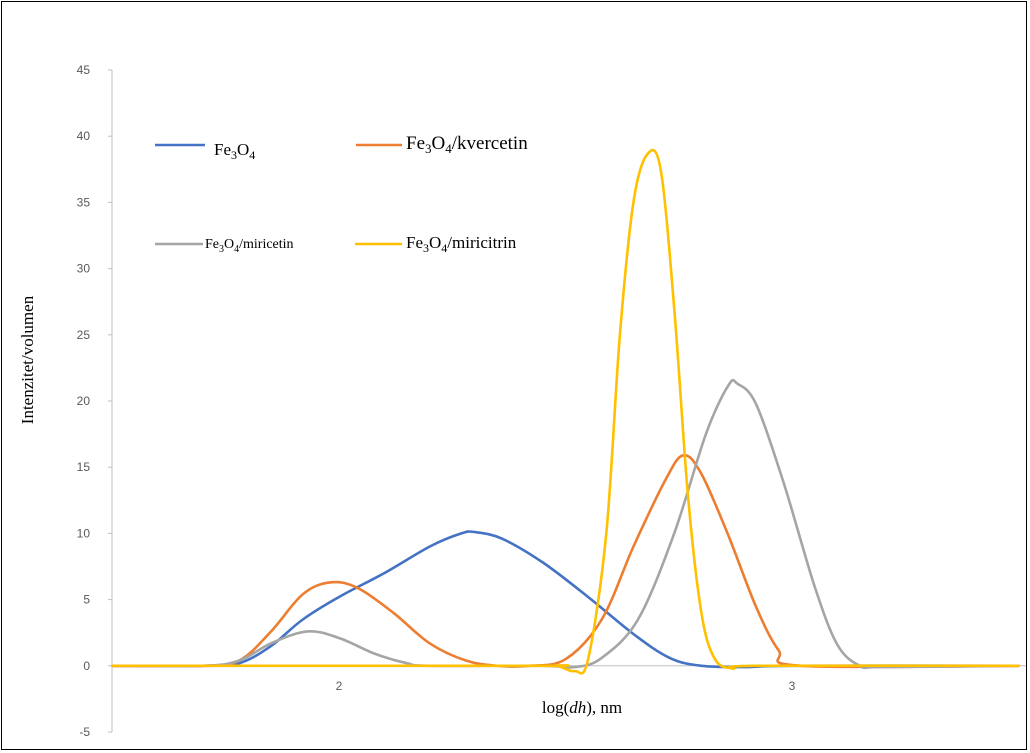  Describe the element at coordinates (467, 144) in the screenshot. I see `legend-label: Fe3O4/kvercetin` at that location.